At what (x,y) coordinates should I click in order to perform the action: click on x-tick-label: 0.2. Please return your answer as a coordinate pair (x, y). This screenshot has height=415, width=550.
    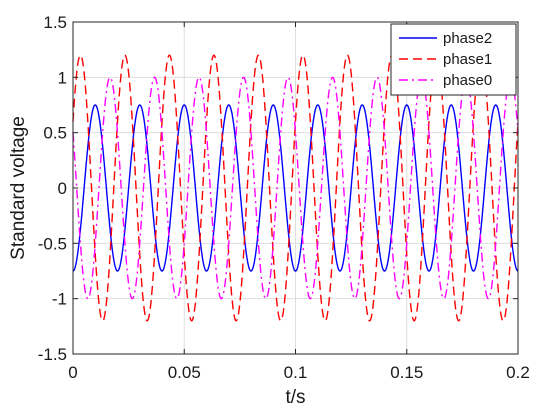
    Looking at the image, I should click on (518, 372).